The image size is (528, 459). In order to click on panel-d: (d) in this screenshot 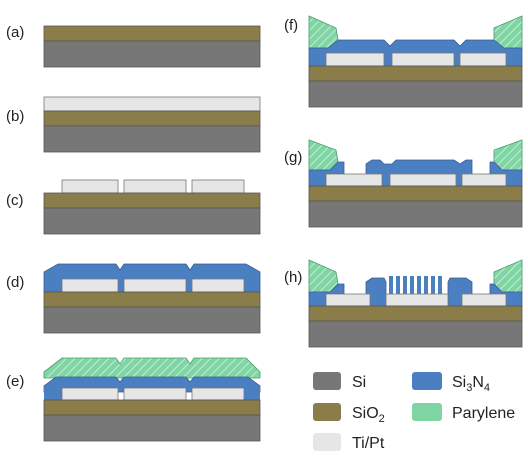, I will do `click(133, 298)`.